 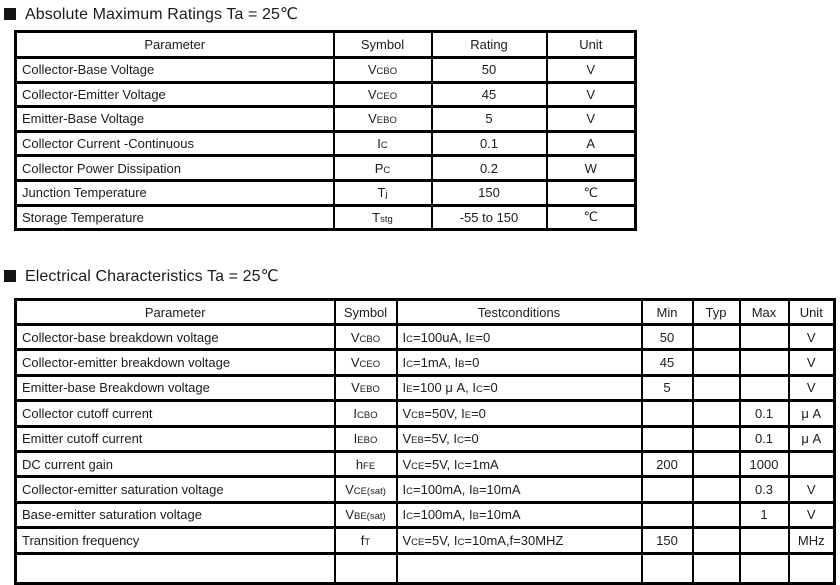 I want to click on cell-parameter: DC current gain, so click(x=175, y=464).